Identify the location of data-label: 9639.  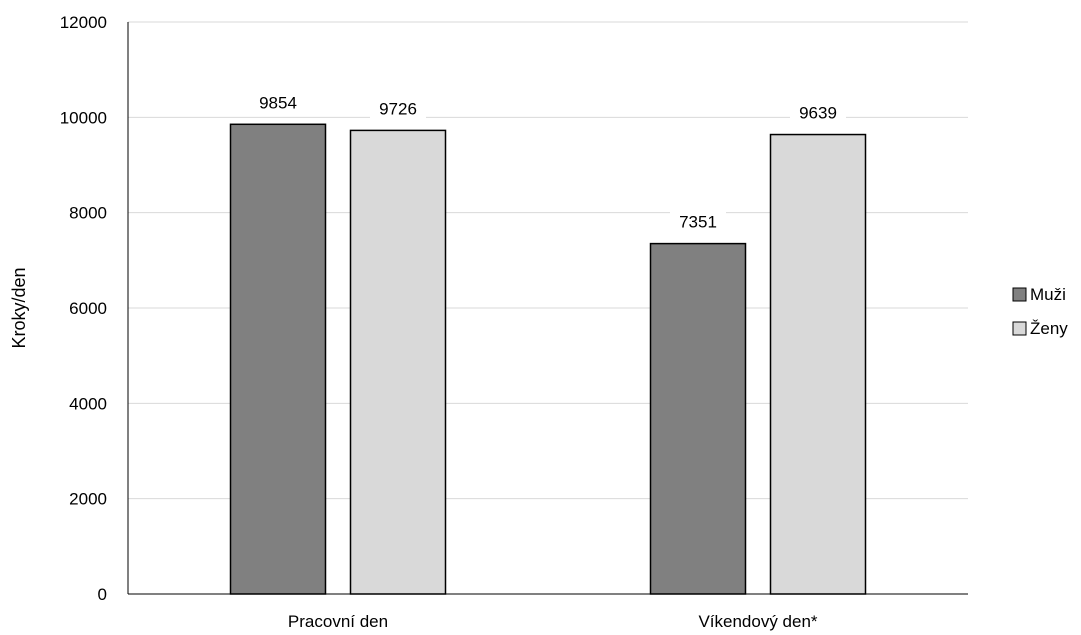
(818, 113).